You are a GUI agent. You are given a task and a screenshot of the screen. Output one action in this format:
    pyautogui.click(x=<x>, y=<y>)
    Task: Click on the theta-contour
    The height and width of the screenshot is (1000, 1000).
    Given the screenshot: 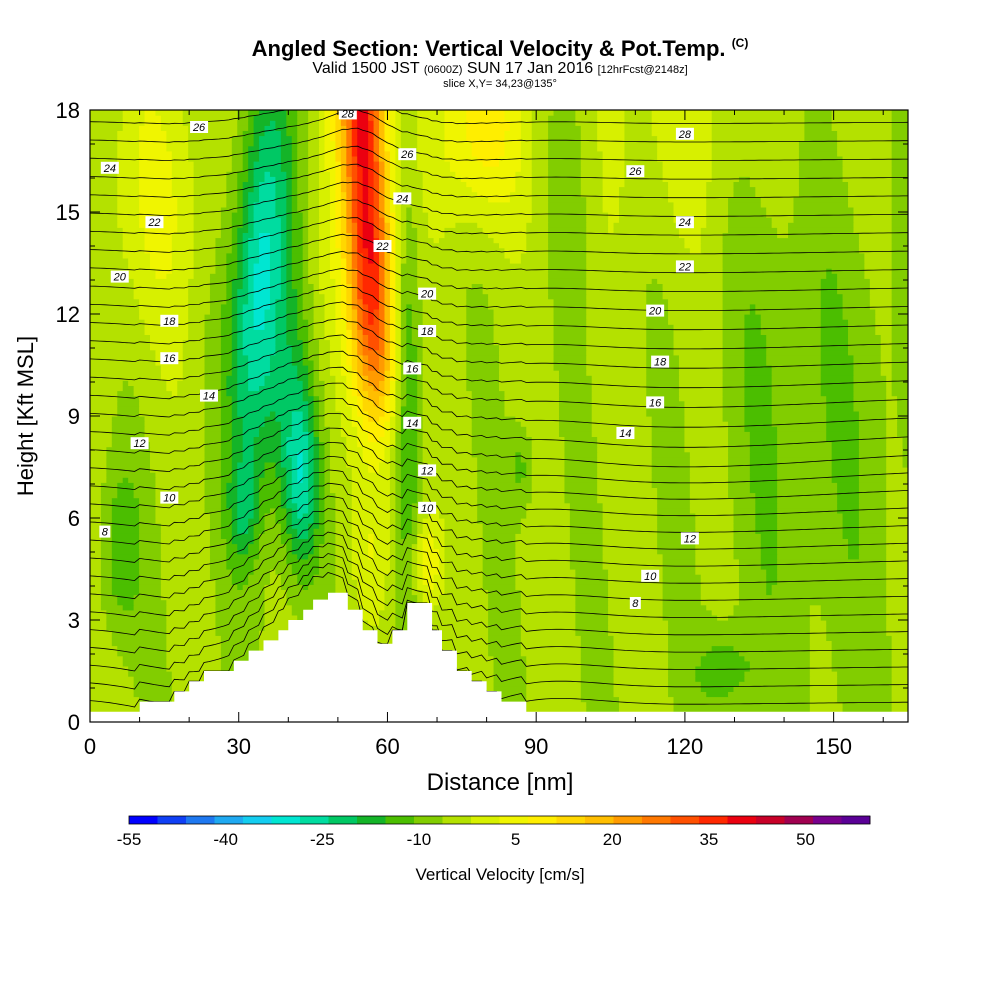 What is the action you would take?
    pyautogui.click(x=499, y=433)
    